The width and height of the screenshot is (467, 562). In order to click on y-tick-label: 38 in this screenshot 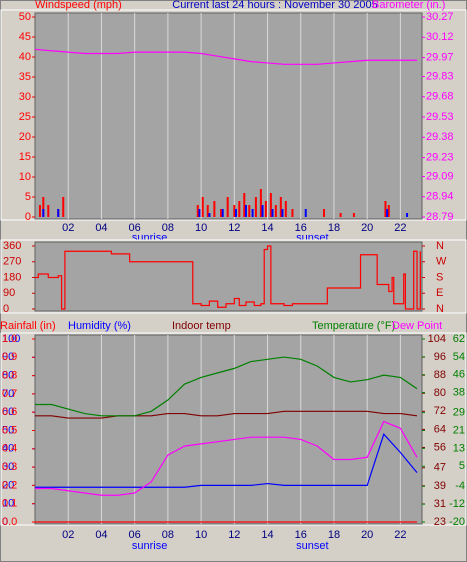, I will do `click(459, 392)`.